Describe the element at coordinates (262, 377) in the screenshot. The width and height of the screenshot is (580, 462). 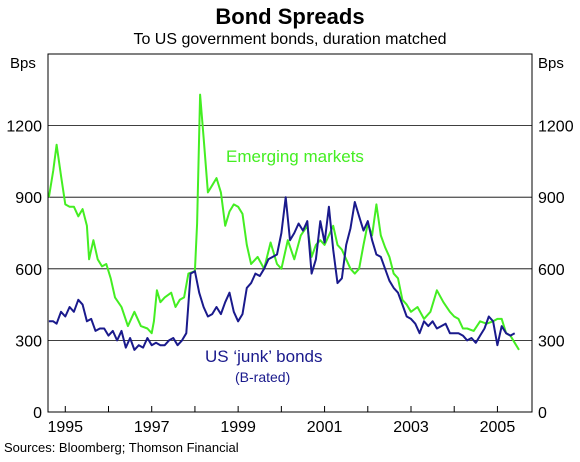
I see `label-b-rated: (B-rated)` at that location.